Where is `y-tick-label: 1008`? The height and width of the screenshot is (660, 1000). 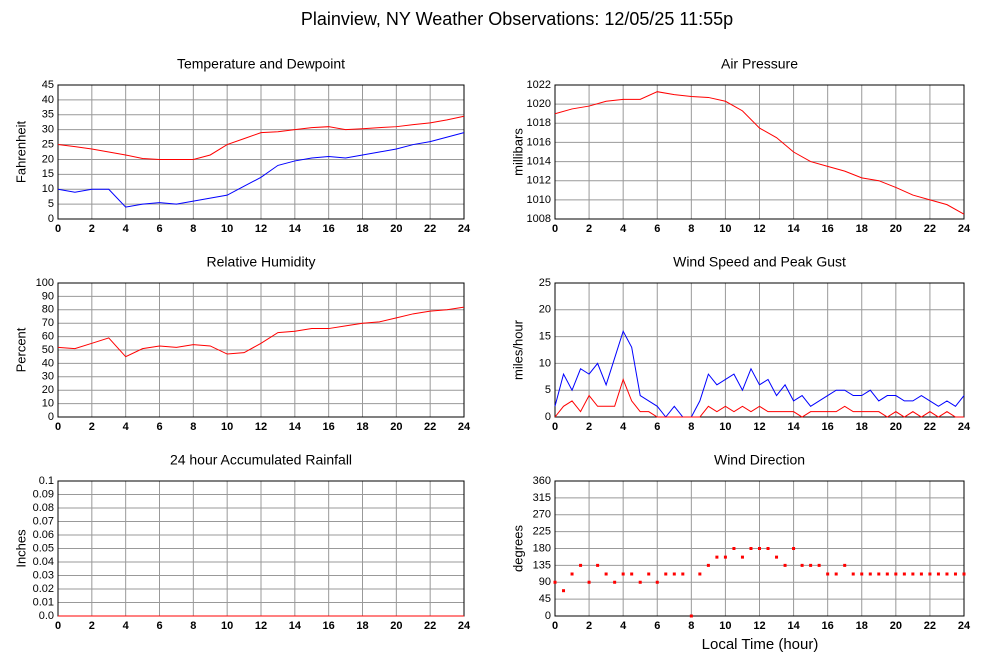 y-tick-label: 1008 is located at coordinates (539, 219).